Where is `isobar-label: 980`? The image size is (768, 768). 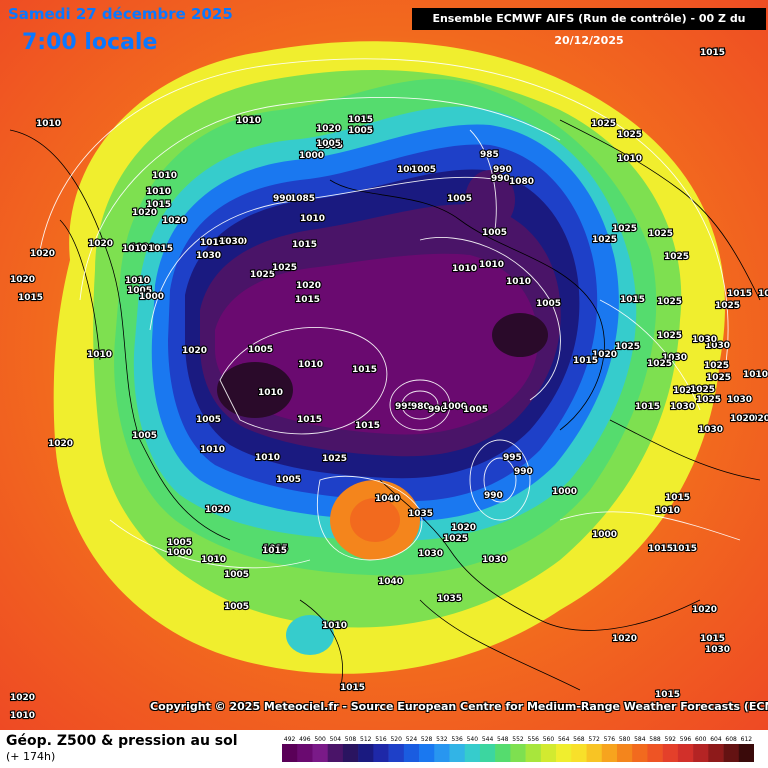 isobar-label: 980 is located at coordinates (420, 407).